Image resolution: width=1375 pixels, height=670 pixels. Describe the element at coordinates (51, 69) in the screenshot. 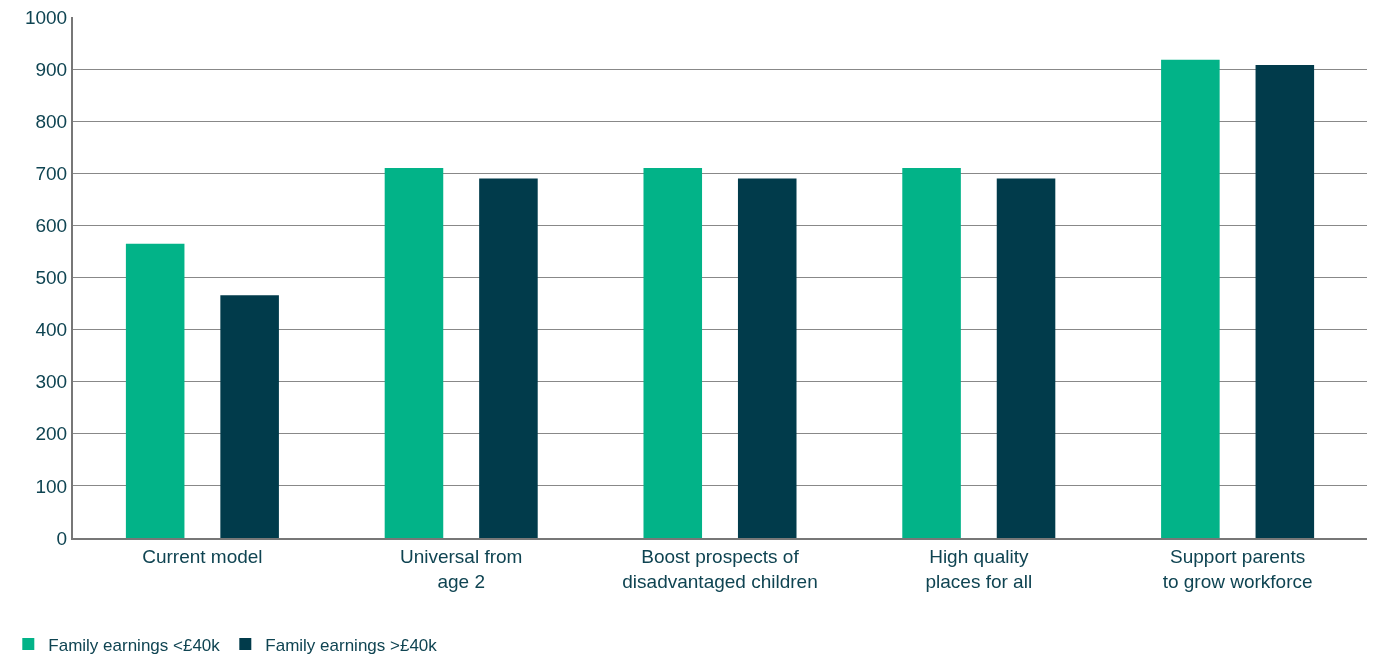

I see `y-tick-label: 900` at that location.